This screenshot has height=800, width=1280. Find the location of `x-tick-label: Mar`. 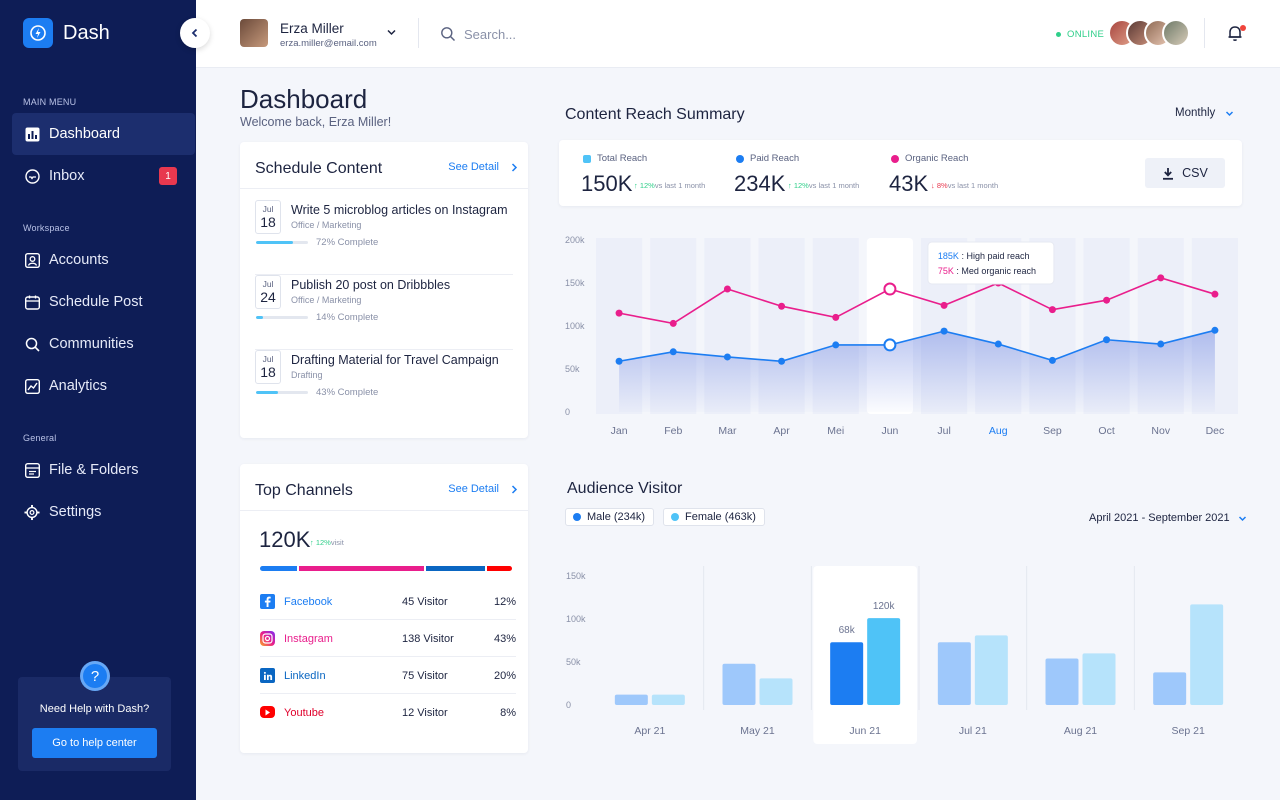

x-tick-label: Mar is located at coordinates (727, 431).